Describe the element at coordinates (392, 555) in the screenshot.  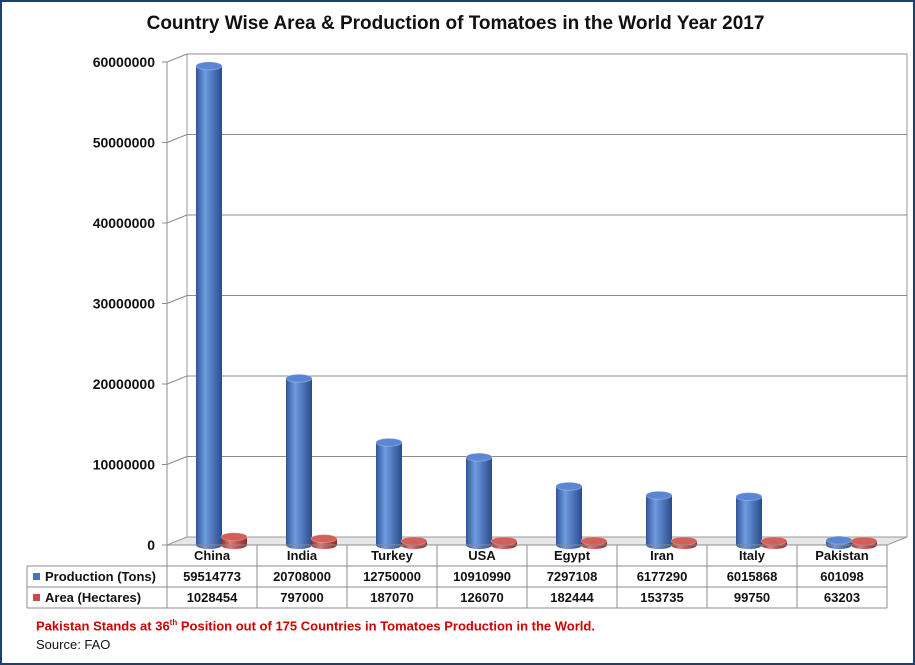
I see `x-tick-label: Turkey` at that location.